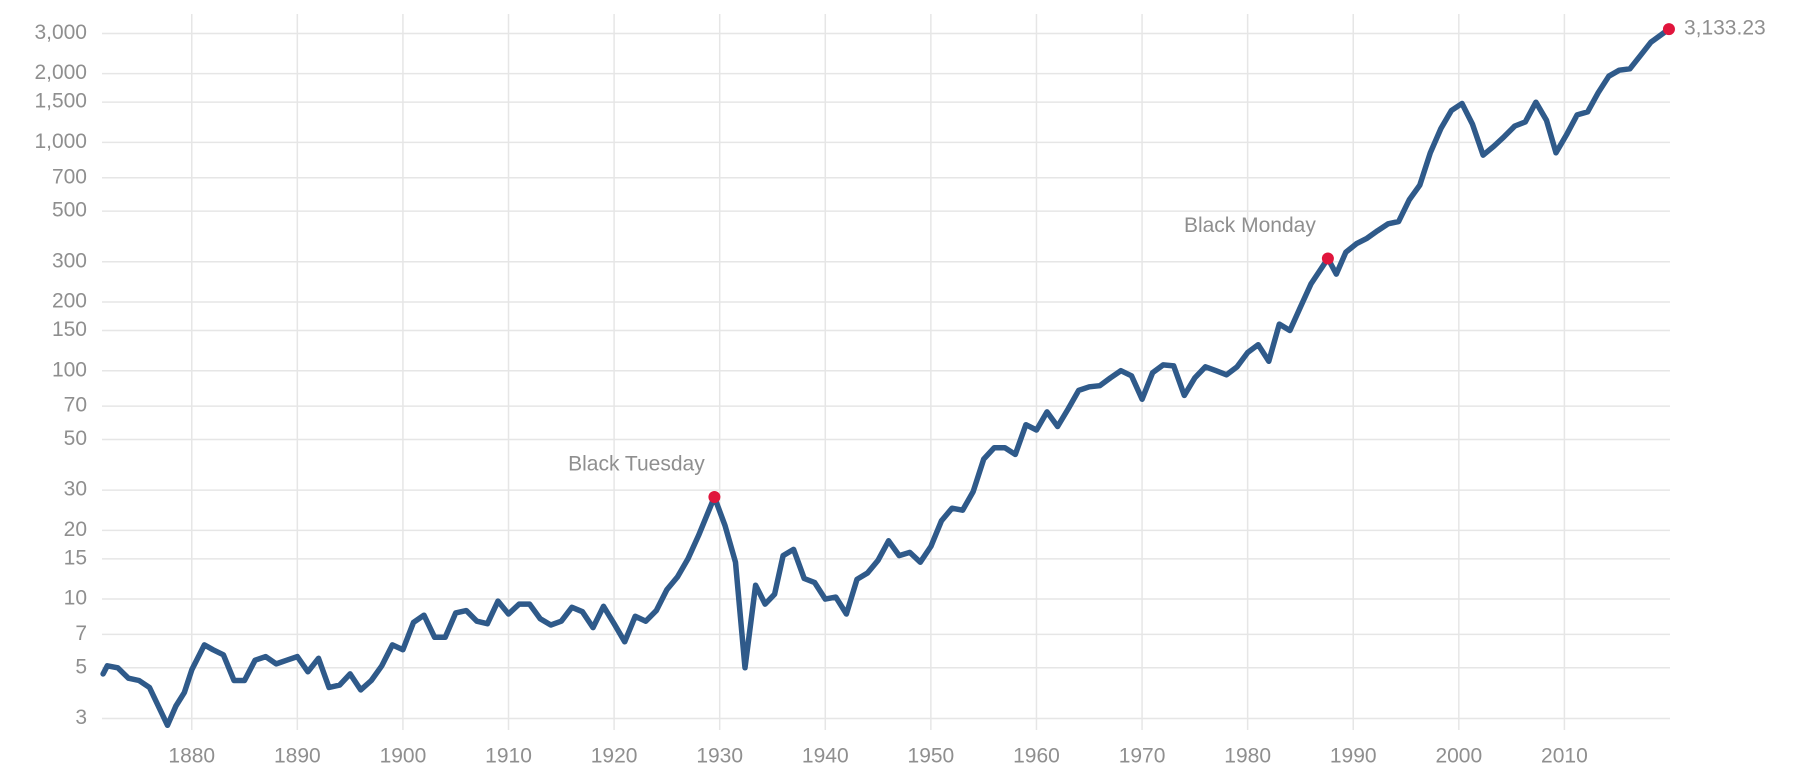 The height and width of the screenshot is (772, 1808). What do you see at coordinates (719, 756) in the screenshot?
I see `x-tick-label: 1930` at bounding box center [719, 756].